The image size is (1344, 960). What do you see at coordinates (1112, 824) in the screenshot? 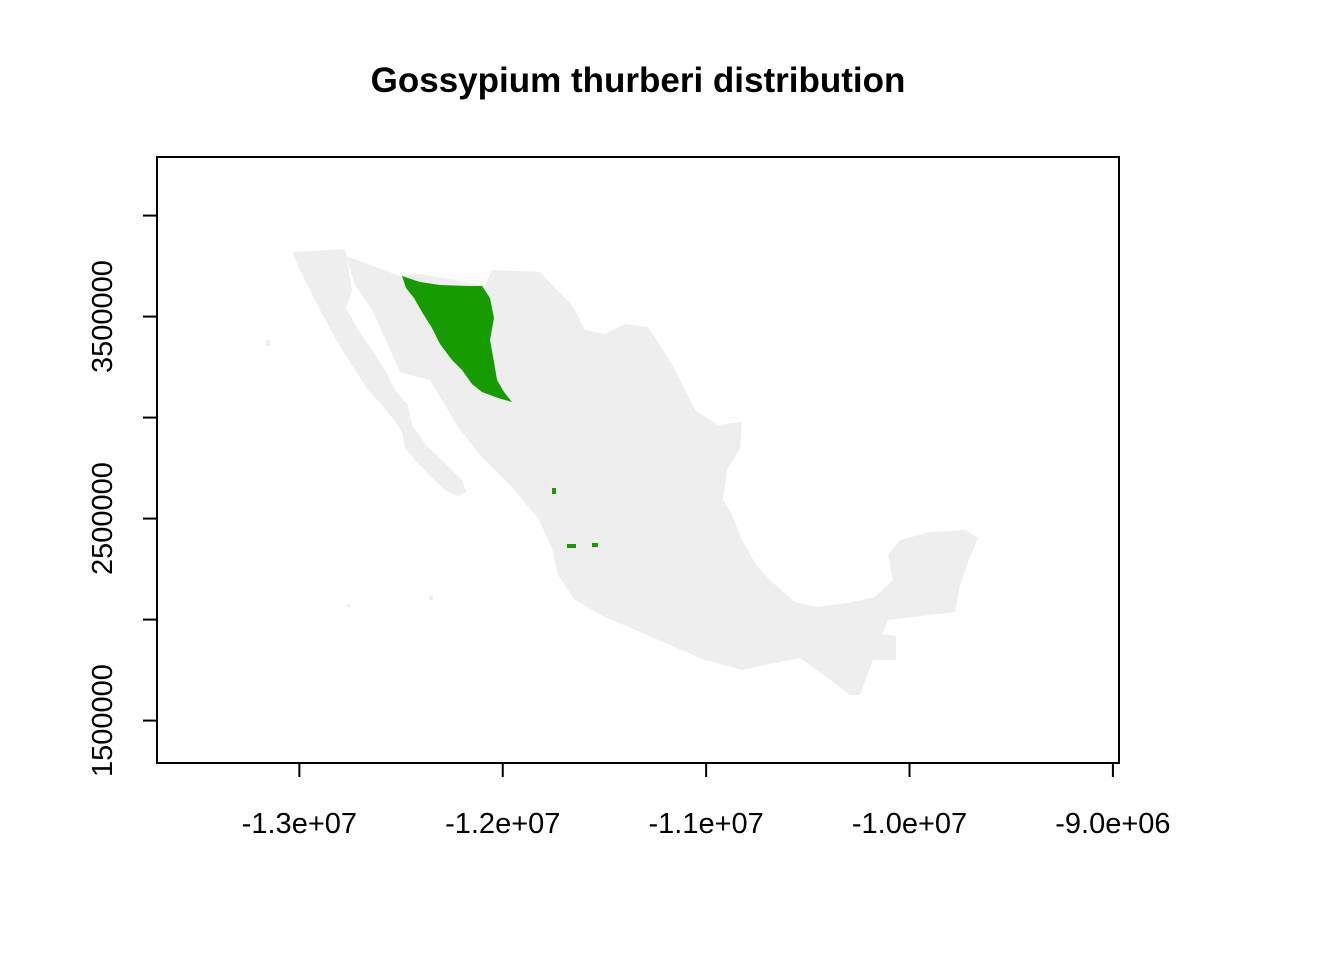
I see `x-tick-label: -9.0e+06` at bounding box center [1112, 824].